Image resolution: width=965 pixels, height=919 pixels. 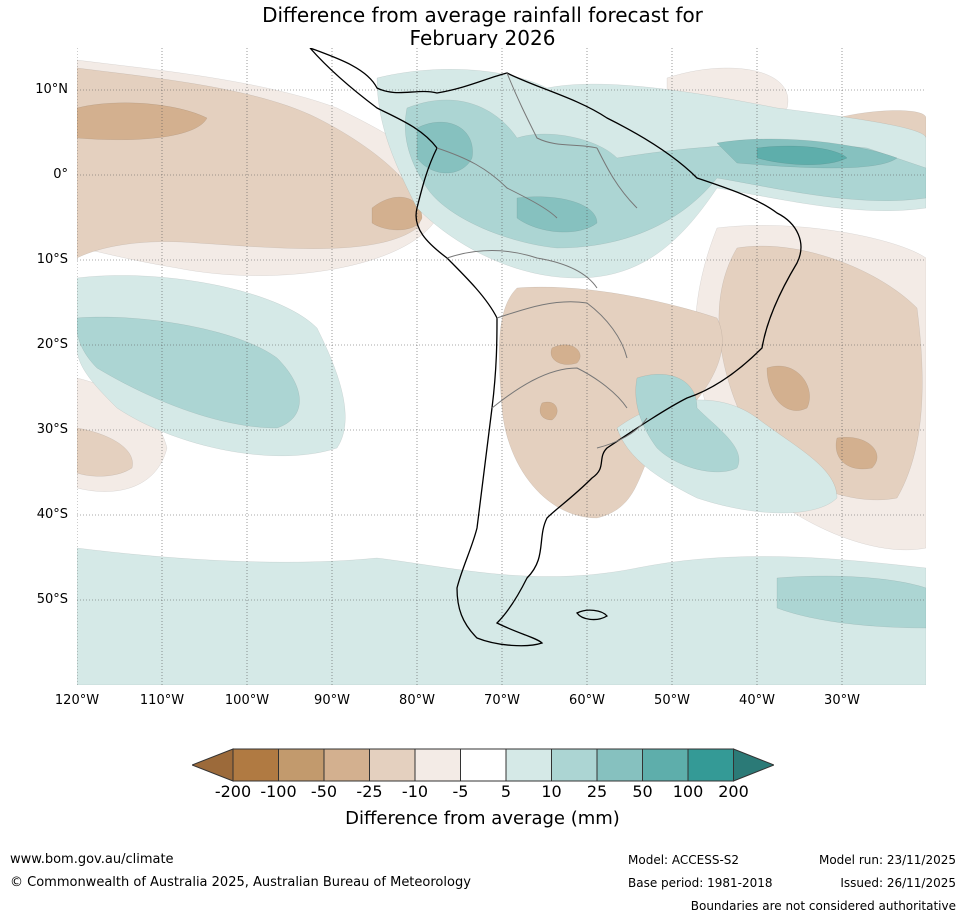 What do you see at coordinates (51, 89) in the screenshot?
I see `lat-label-10n: 10°N` at bounding box center [51, 89].